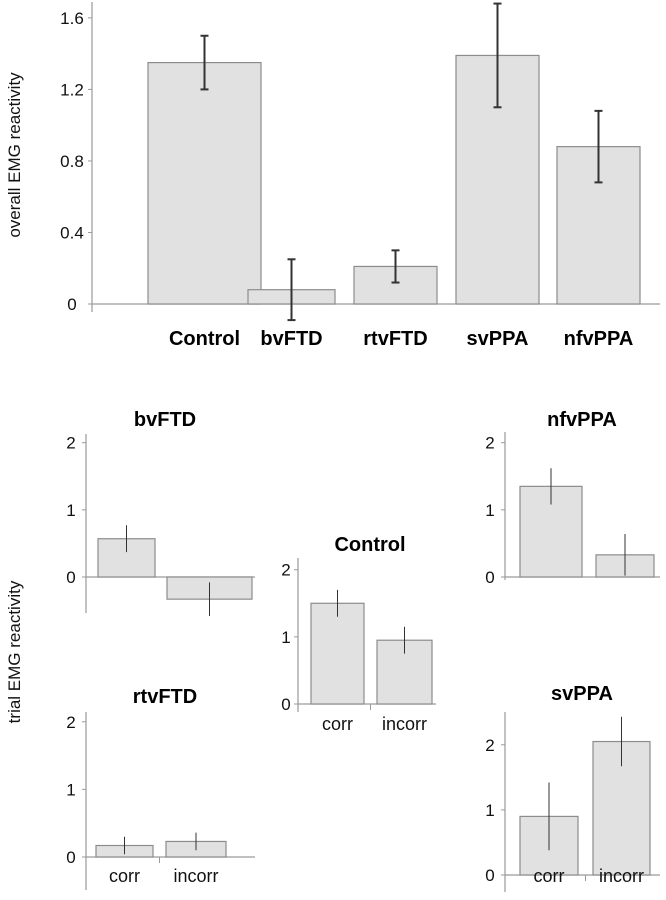 This screenshot has height=900, width=666. What do you see at coordinates (70, 857) in the screenshot?
I see `rtvftd-ytick-label: 0` at bounding box center [70, 857].